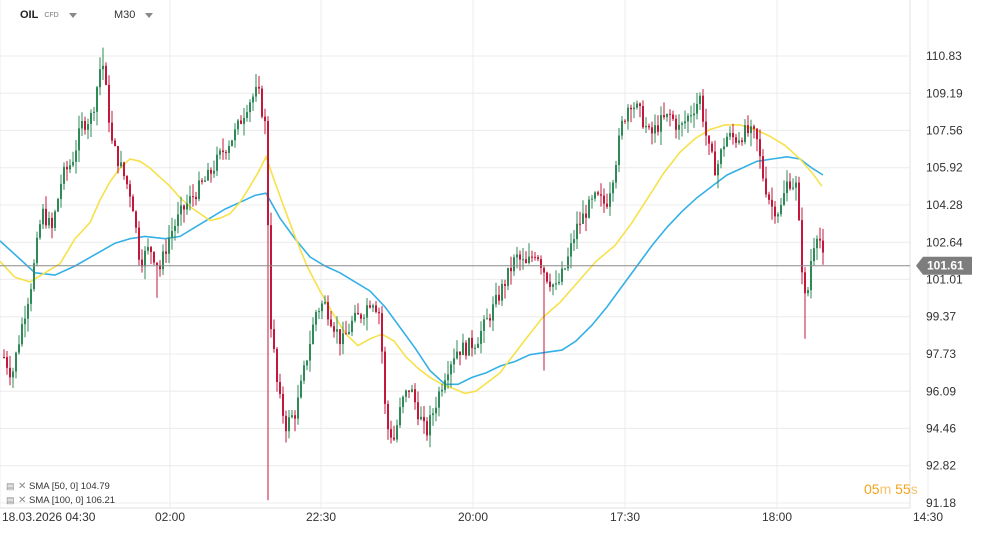  What do you see at coordinates (885, 489) in the screenshot?
I see `countdown-minutes-unit: m` at bounding box center [885, 489].